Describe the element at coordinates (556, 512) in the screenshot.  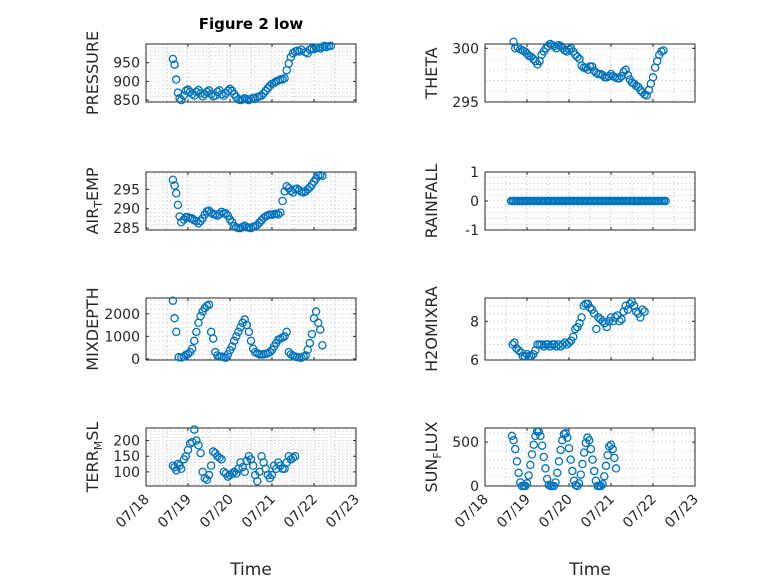
I see `x-tick-label: 07/20` at that location.